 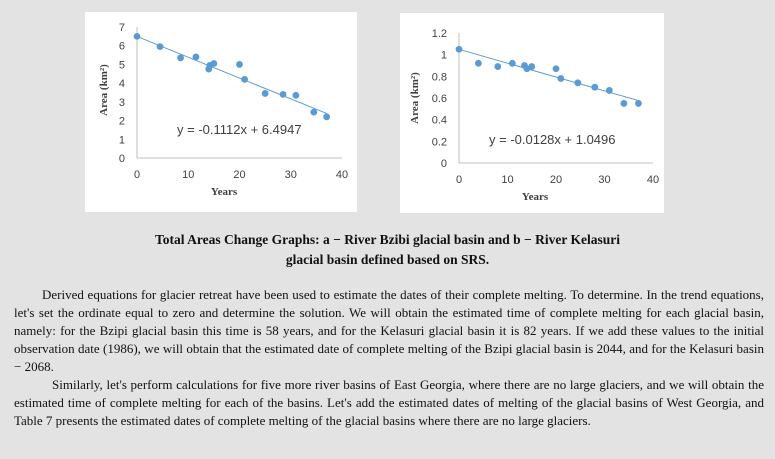 What do you see at coordinates (439, 142) in the screenshot?
I see `chart-b-y-tick-label: 0.2` at bounding box center [439, 142].